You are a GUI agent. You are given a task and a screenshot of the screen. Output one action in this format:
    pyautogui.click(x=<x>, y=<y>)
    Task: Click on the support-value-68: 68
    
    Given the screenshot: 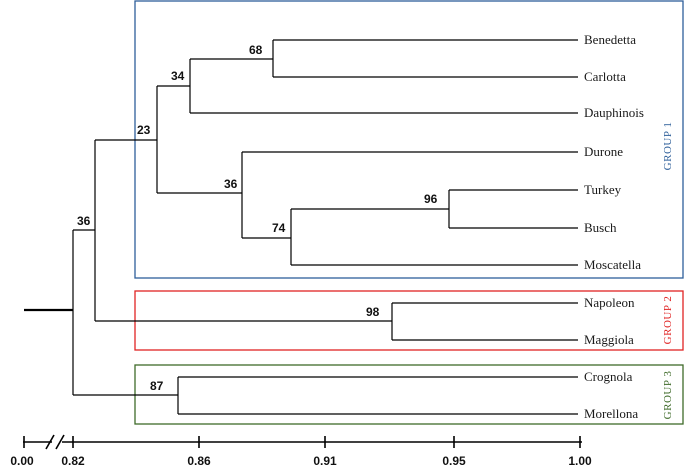 What is the action you would take?
    pyautogui.click(x=256, y=50)
    